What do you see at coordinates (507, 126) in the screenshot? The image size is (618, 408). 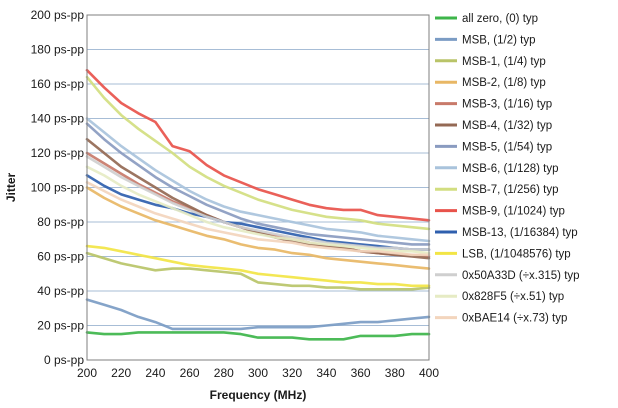 I see `legend-label: MSB-4, (1/32) typ` at bounding box center [507, 126].